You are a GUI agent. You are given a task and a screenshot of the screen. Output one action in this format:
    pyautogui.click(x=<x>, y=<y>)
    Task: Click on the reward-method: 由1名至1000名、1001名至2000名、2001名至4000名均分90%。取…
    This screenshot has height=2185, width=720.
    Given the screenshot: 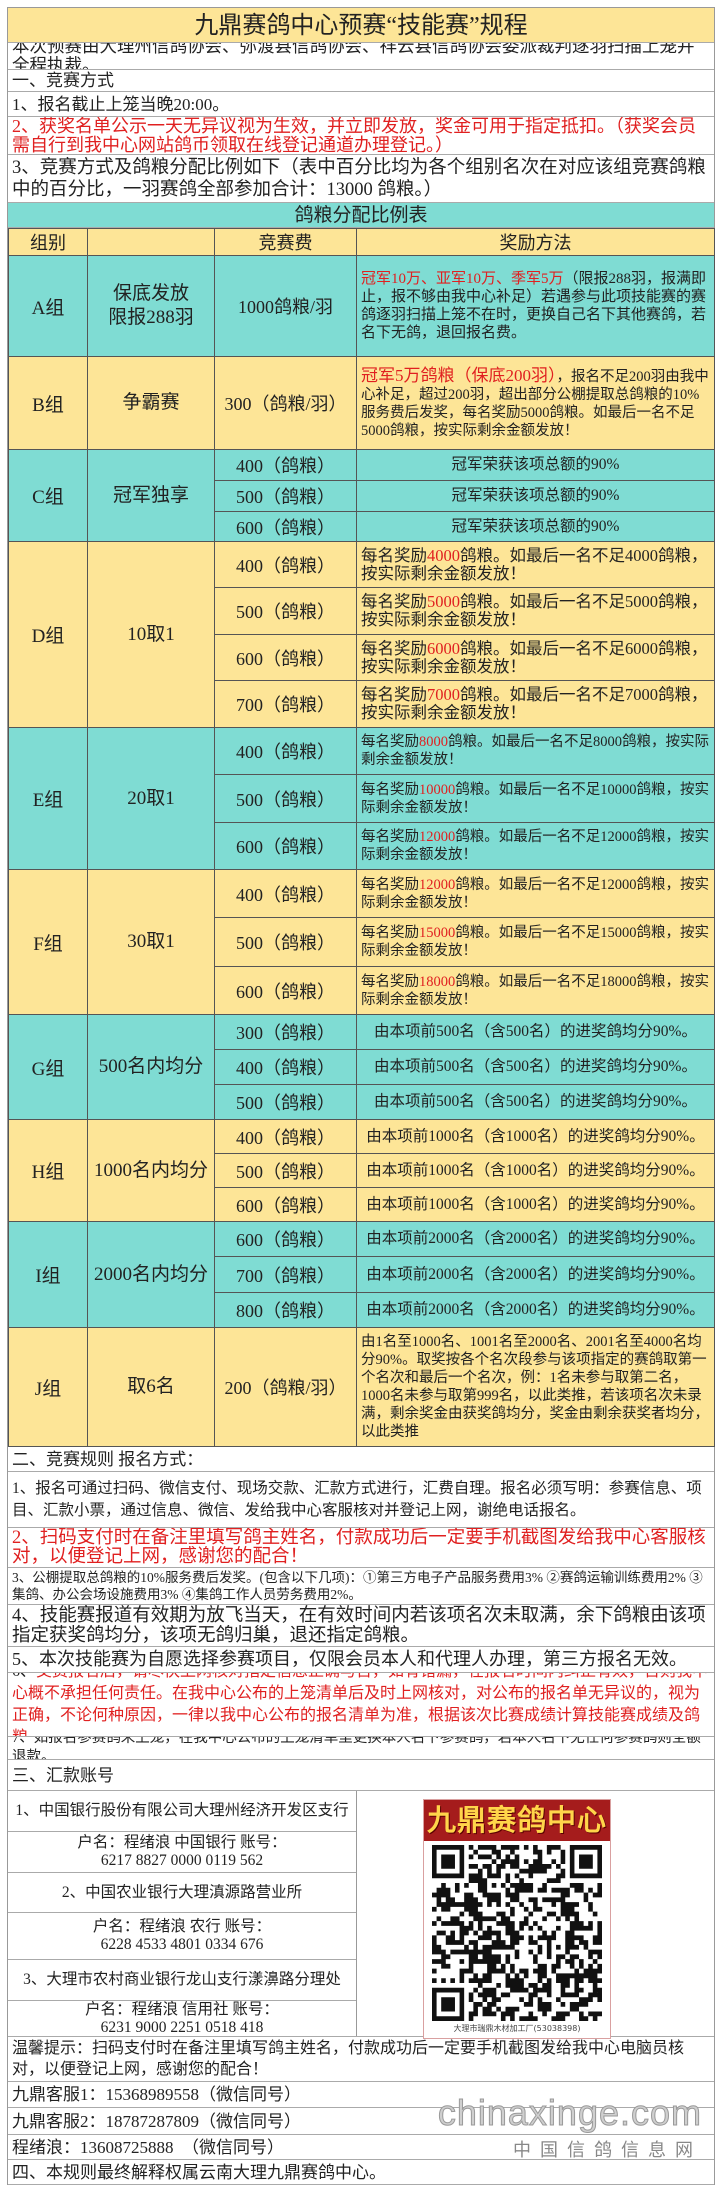 What is the action you would take?
    pyautogui.click(x=535, y=1387)
    